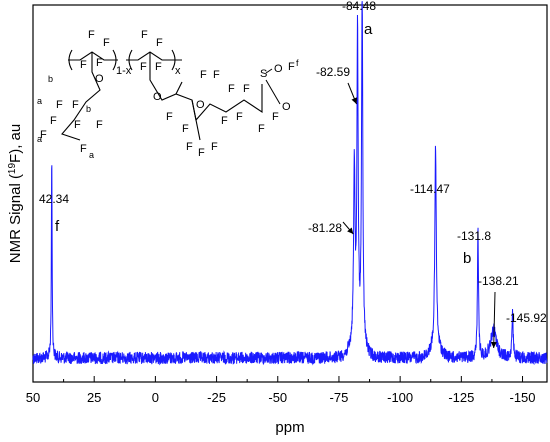 Image resolution: width=550 pixels, height=442 pixels. What do you see at coordinates (333, 72) in the screenshot?
I see `peak-label: -82.59` at bounding box center [333, 72].